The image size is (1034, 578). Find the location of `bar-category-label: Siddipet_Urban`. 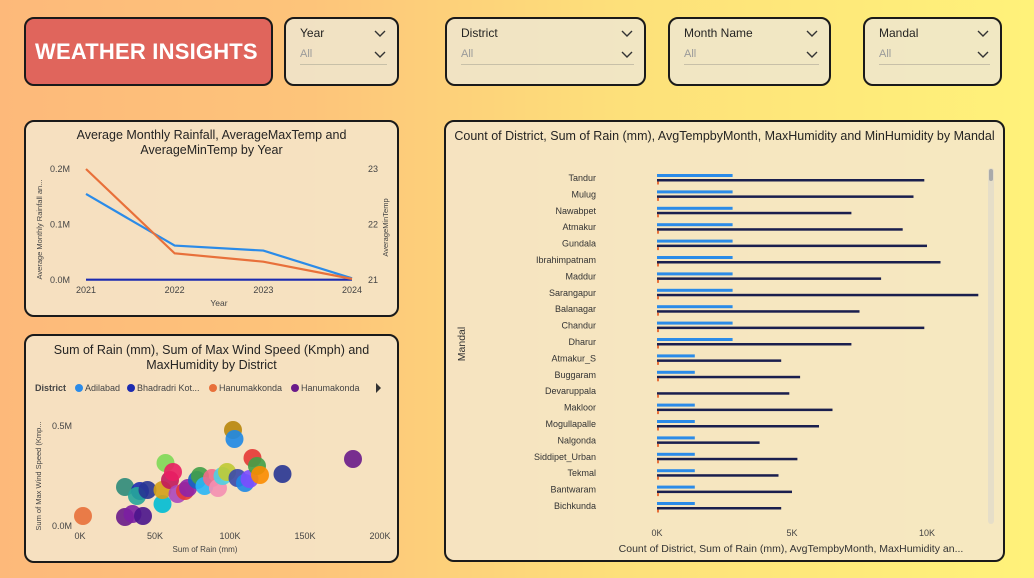

bar-category-label: Siddipet_Urban is located at coordinates (565, 457).